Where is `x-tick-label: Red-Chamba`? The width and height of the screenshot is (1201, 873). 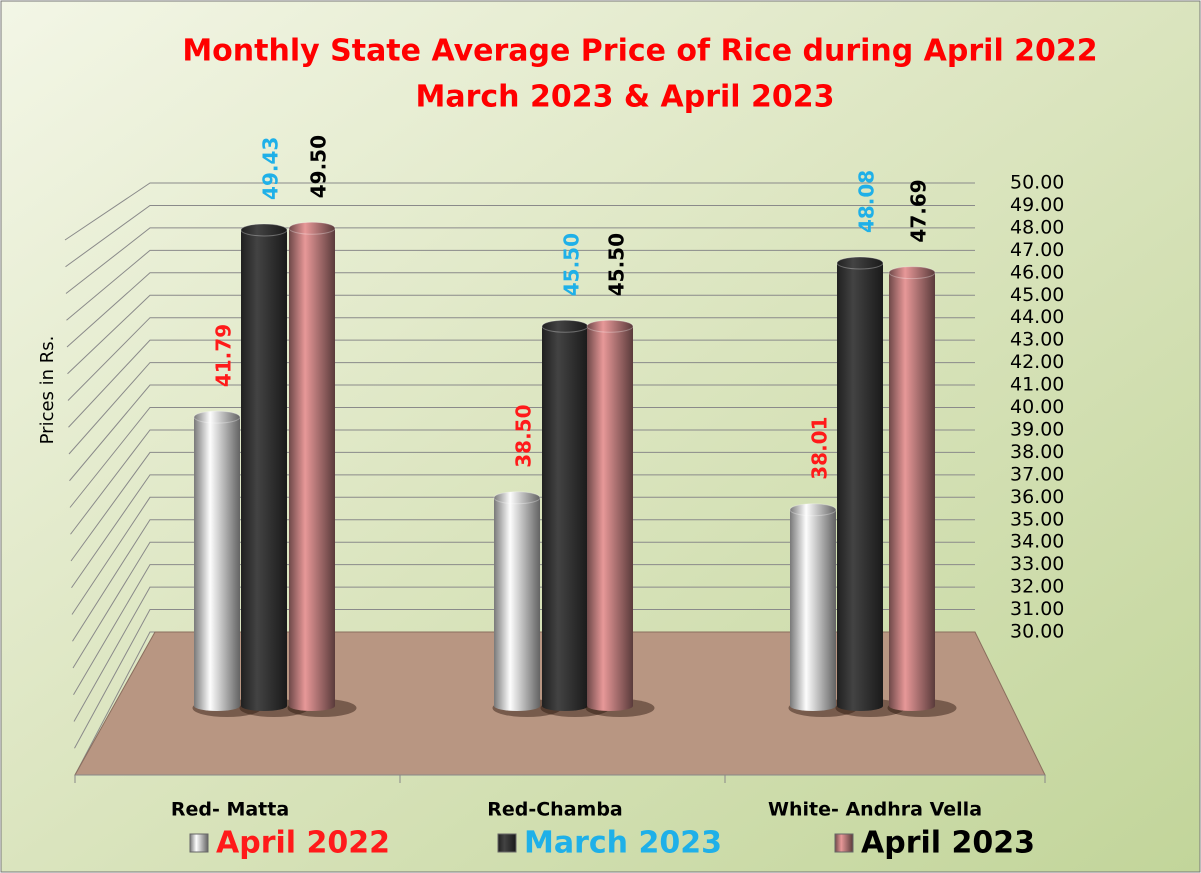 x-tick-label: Red-Chamba is located at coordinates (555, 810).